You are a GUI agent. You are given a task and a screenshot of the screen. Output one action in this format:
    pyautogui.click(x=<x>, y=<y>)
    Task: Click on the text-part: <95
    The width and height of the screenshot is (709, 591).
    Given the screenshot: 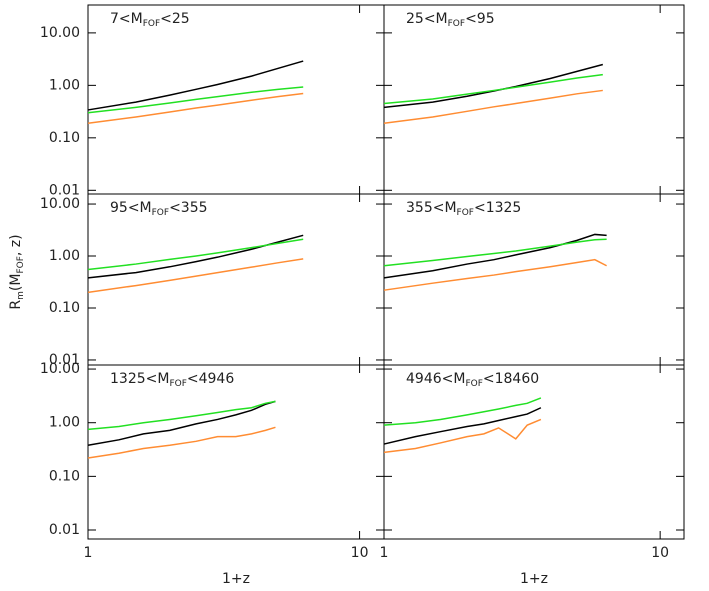 What is the action you would take?
    pyautogui.click(x=480, y=19)
    